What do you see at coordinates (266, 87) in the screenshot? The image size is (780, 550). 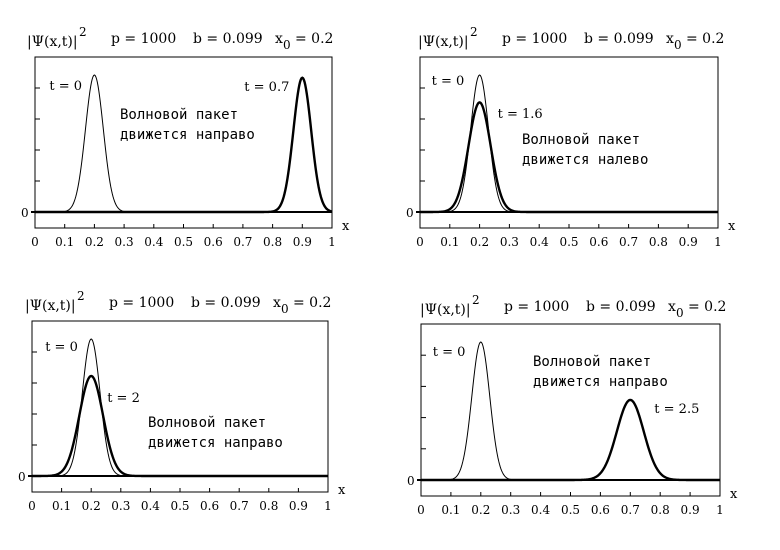 I see `series-label-2: t = 0.7` at bounding box center [266, 87].